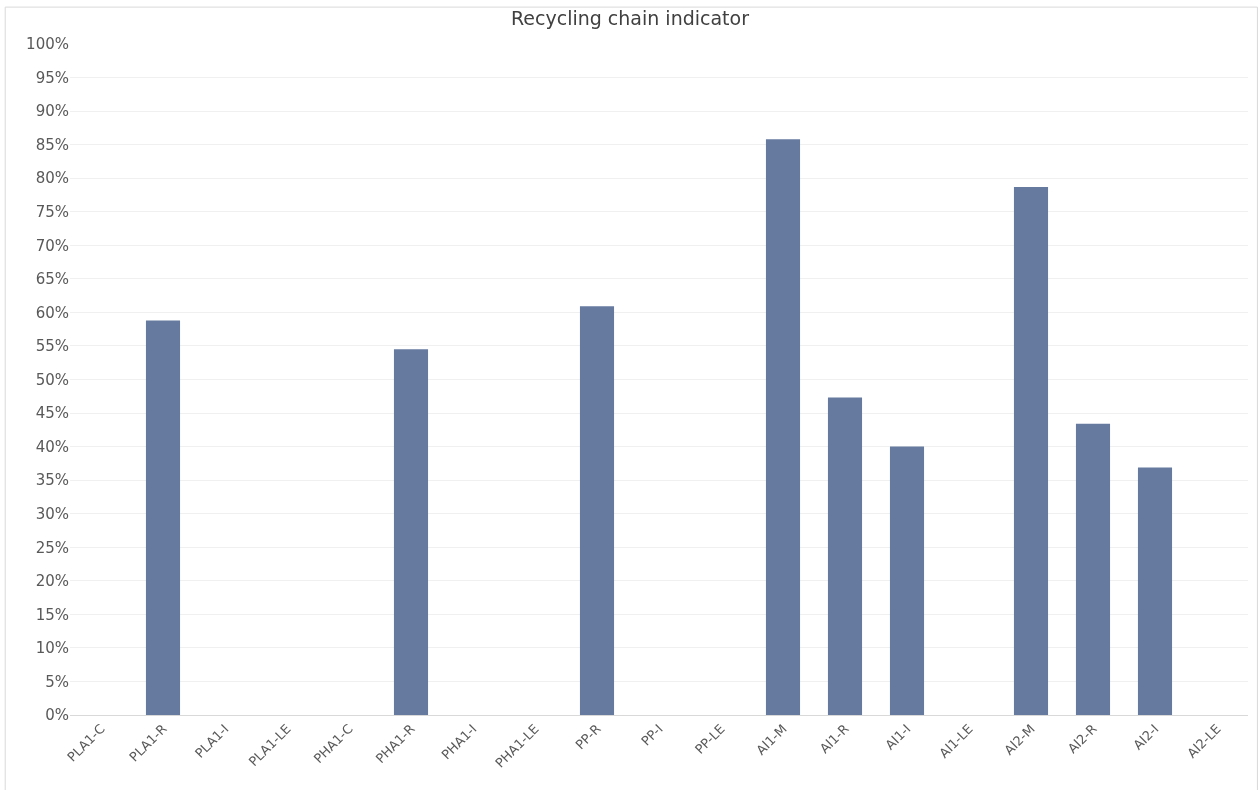 The width and height of the screenshot is (1260, 790). What do you see at coordinates (630, 18) in the screenshot?
I see `chart-title: Recycling chain indicator` at bounding box center [630, 18].